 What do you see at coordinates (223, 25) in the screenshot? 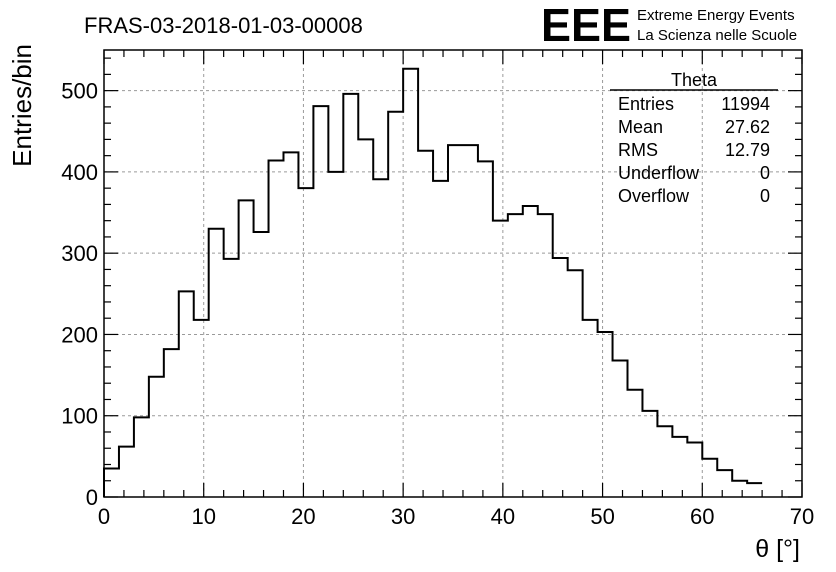
I see `chart-title: FRAS-03-2018-01-03-00008` at bounding box center [223, 25].